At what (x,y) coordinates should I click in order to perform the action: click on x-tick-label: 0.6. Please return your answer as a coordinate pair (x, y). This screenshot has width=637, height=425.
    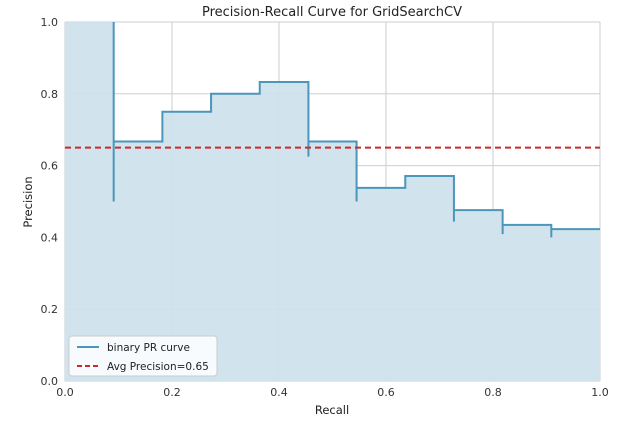
    Looking at the image, I should click on (386, 392).